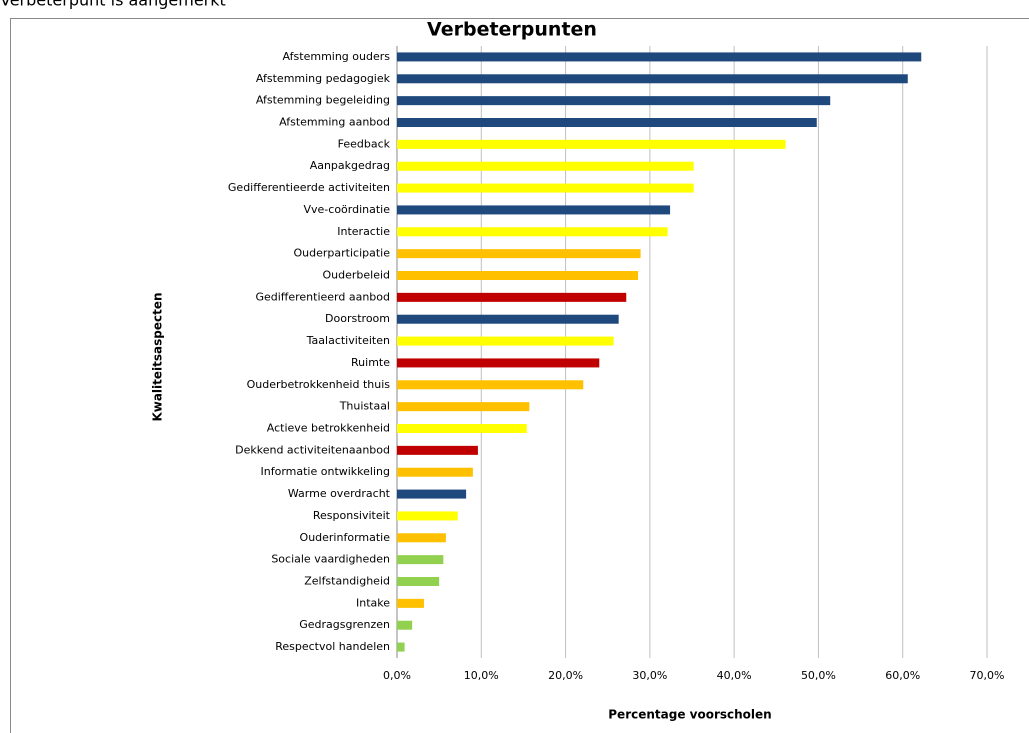  Describe the element at coordinates (818, 675) in the screenshot. I see `x-tick-label: 50,0%` at that location.